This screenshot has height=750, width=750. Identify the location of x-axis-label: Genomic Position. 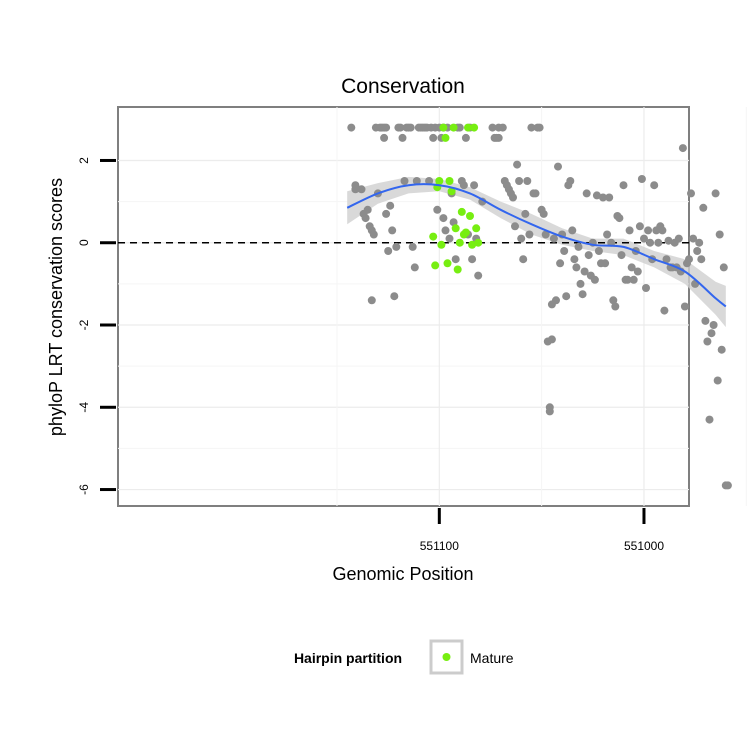
(402, 574).